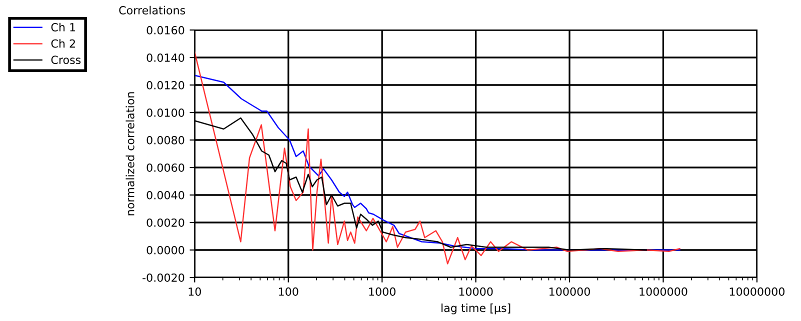 This screenshot has width=801, height=321. What do you see at coordinates (165, 57) in the screenshot?
I see `y-tick-label: 0.0140` at bounding box center [165, 57].